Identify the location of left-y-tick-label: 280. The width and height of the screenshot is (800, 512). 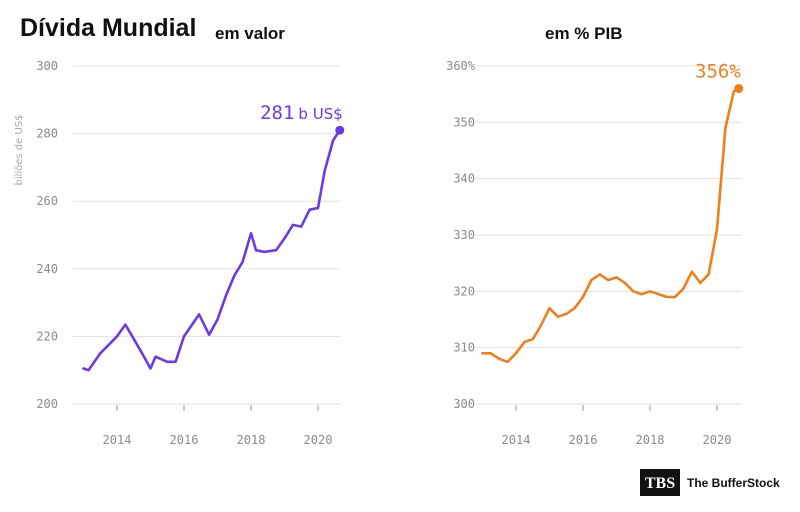
(47, 134).